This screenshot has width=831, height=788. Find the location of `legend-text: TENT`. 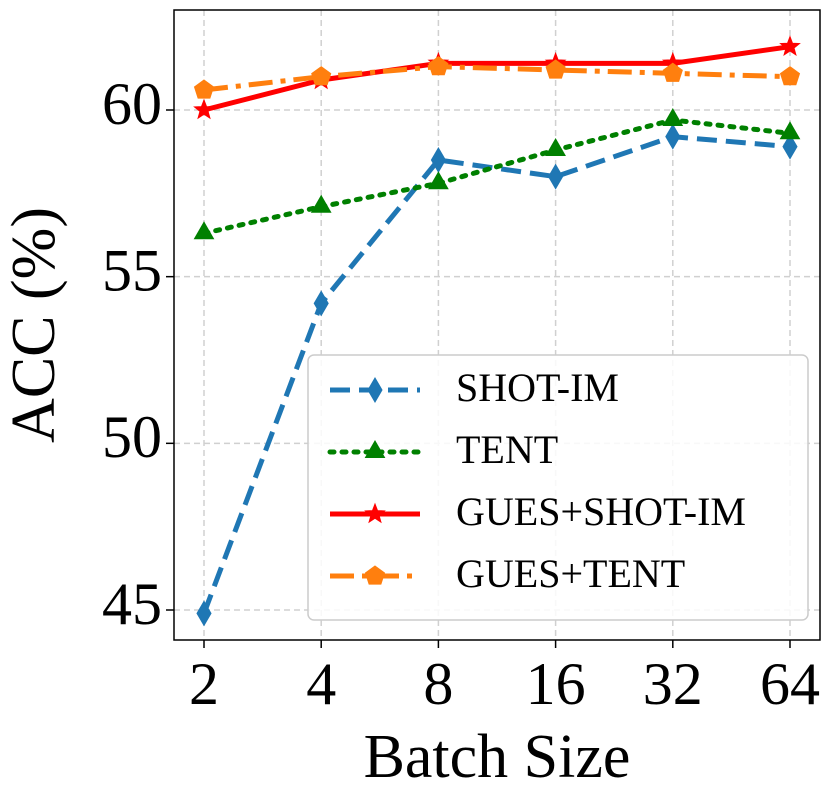

legend-text: TENT is located at coordinates (507, 449).